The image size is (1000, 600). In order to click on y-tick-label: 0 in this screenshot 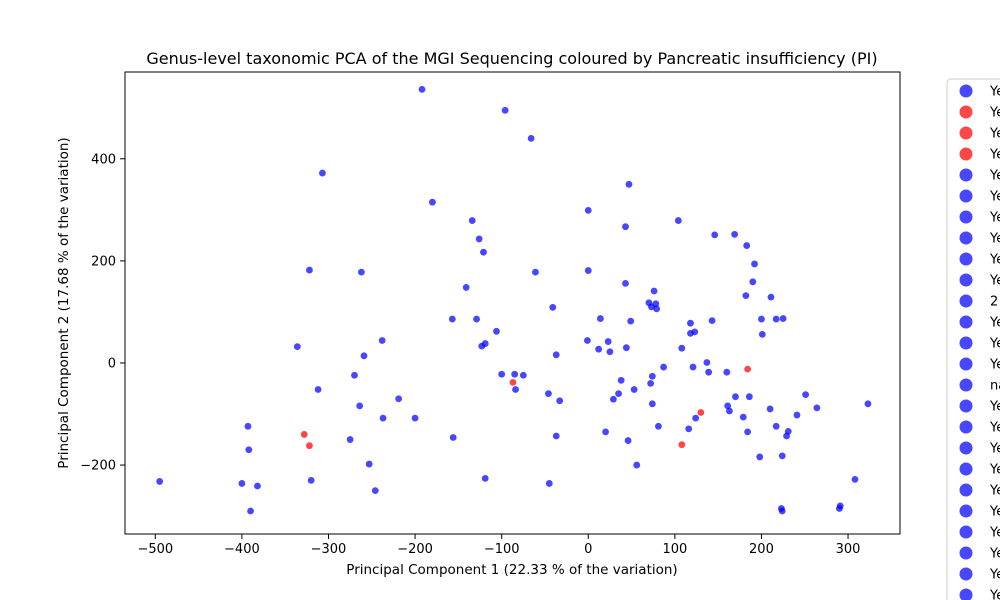, I will do `click(112, 363)`.